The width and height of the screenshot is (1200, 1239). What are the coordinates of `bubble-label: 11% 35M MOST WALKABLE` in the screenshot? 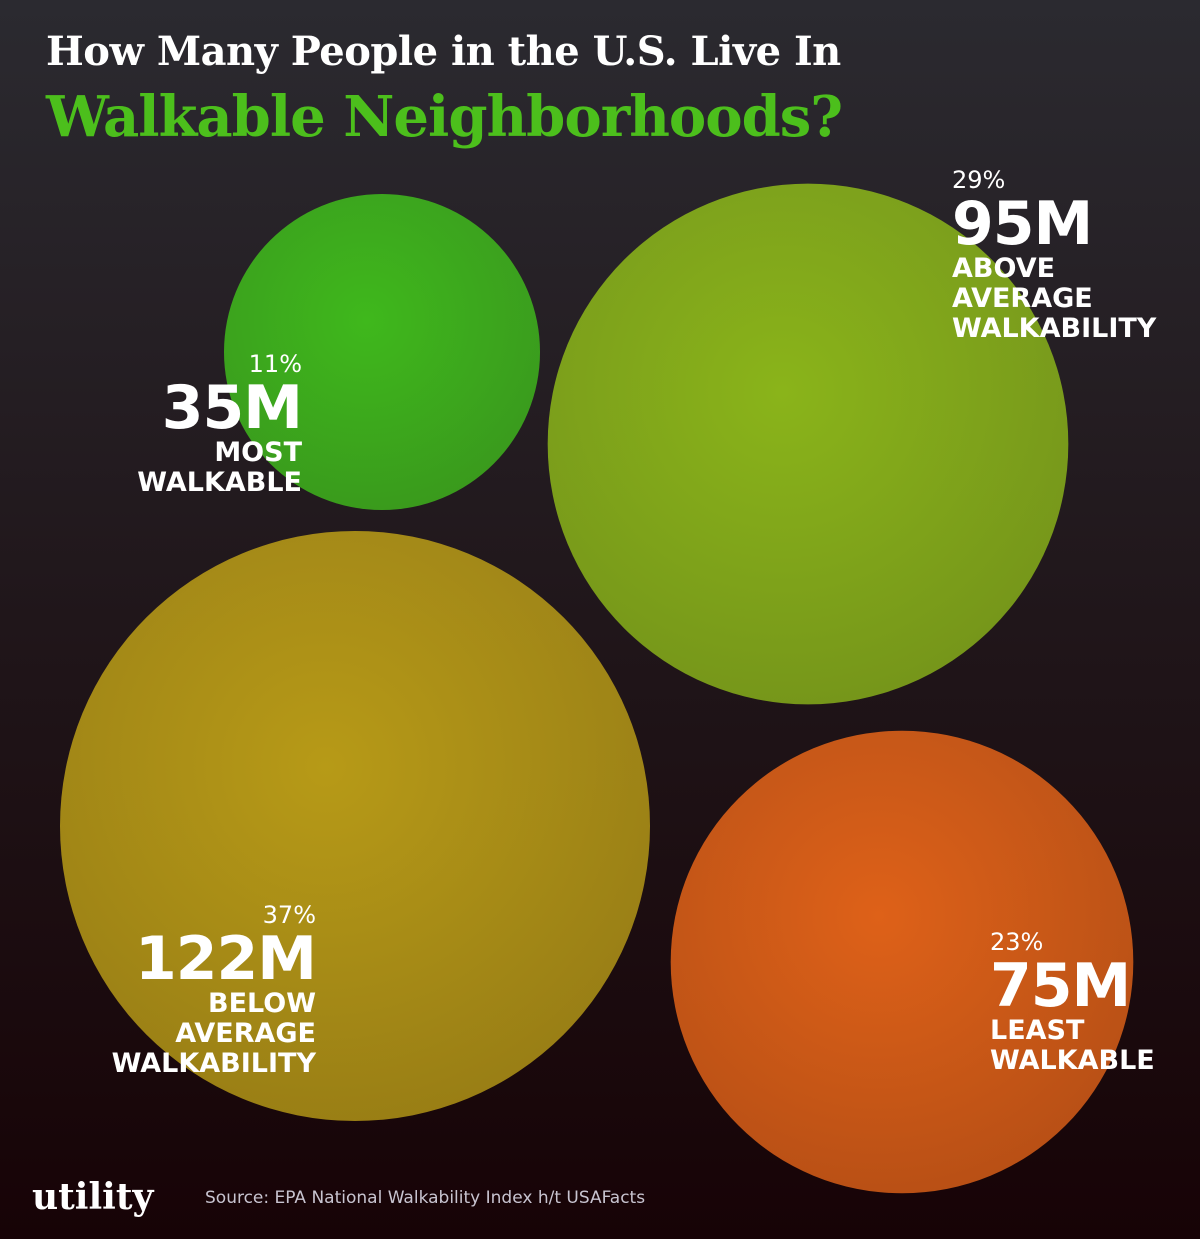 It's located at (220, 424).